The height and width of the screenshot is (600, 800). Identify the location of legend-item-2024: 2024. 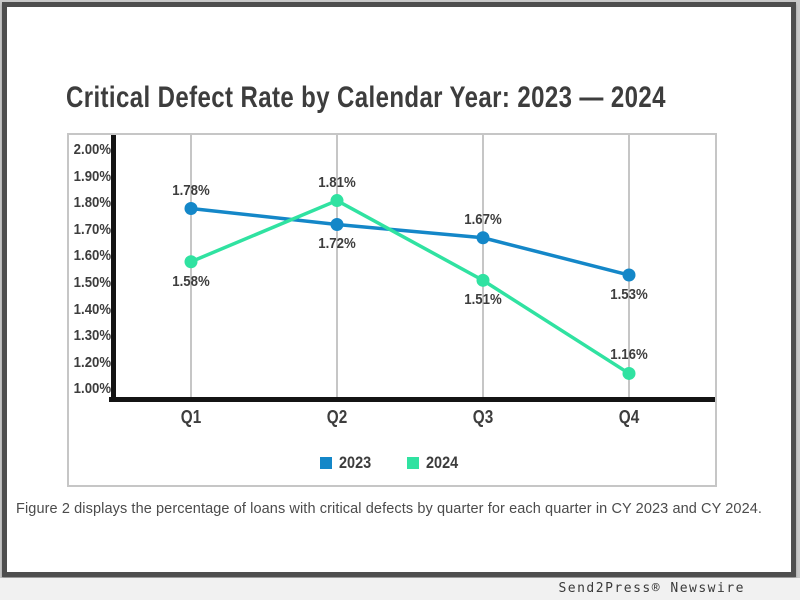
(435, 463).